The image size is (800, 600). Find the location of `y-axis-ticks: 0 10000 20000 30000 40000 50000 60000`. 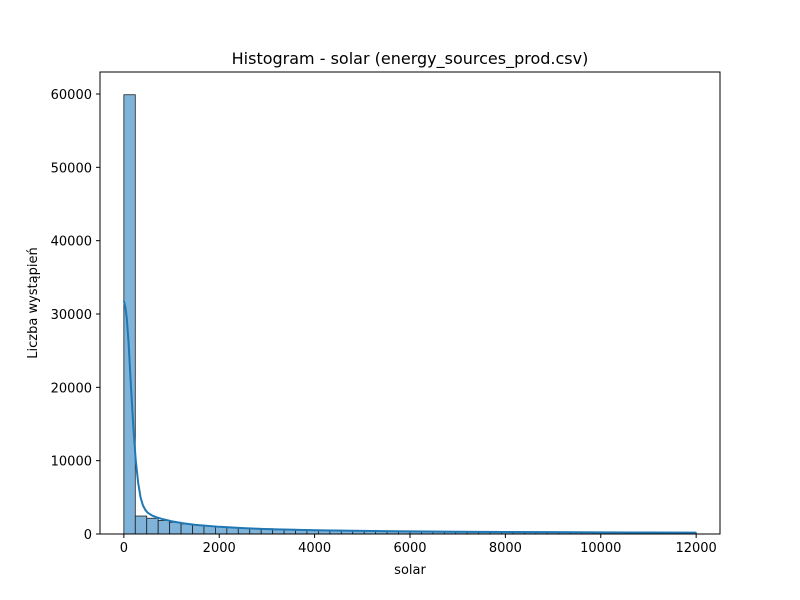

y-axis-ticks: 0 10000 20000 30000 40000 50000 60000 is located at coordinates (75, 315).